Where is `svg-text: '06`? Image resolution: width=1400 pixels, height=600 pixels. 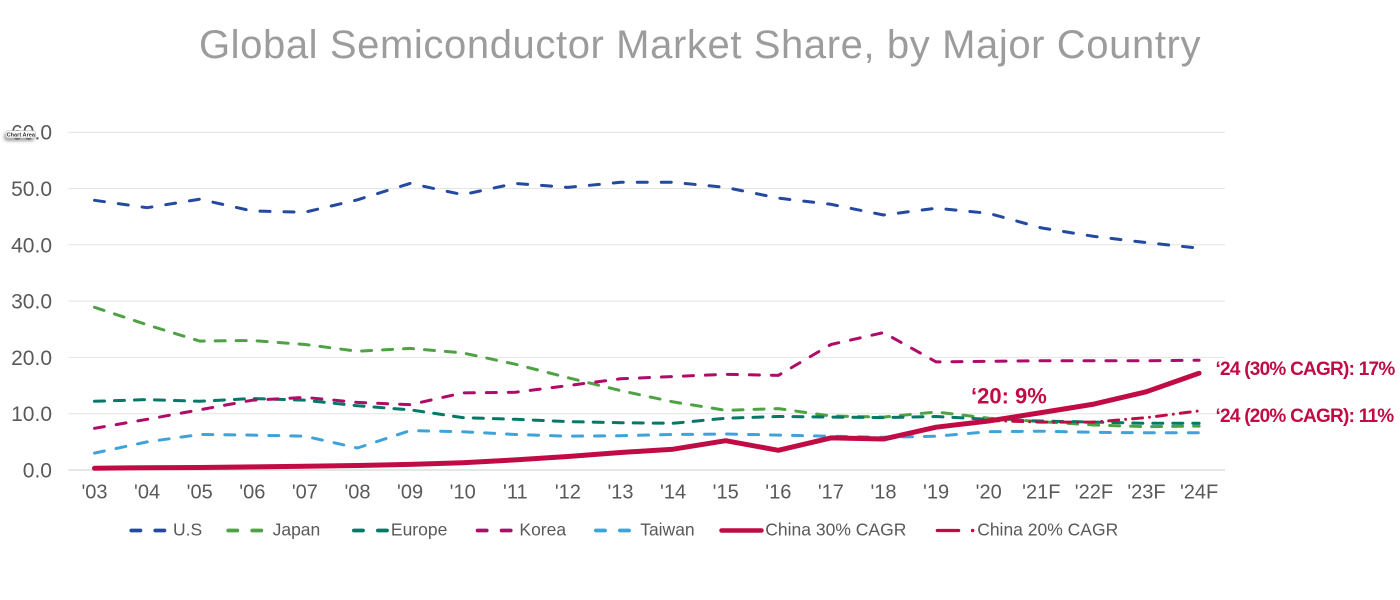
svg-text: '06 is located at coordinates (252, 493).